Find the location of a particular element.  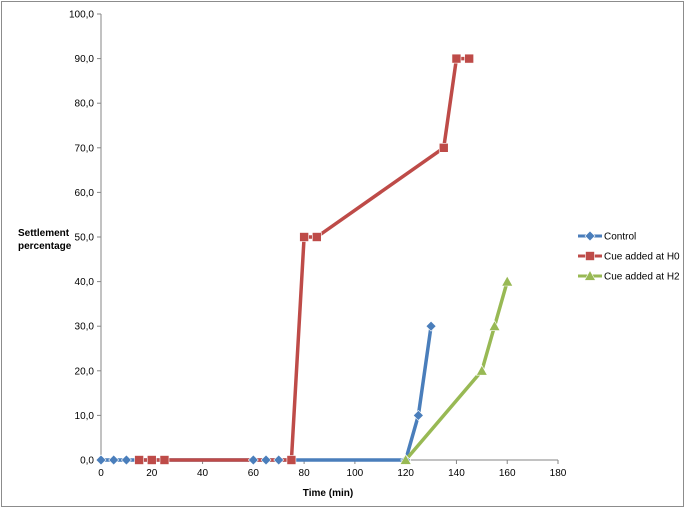

x-tick-label: 0 is located at coordinates (101, 473).